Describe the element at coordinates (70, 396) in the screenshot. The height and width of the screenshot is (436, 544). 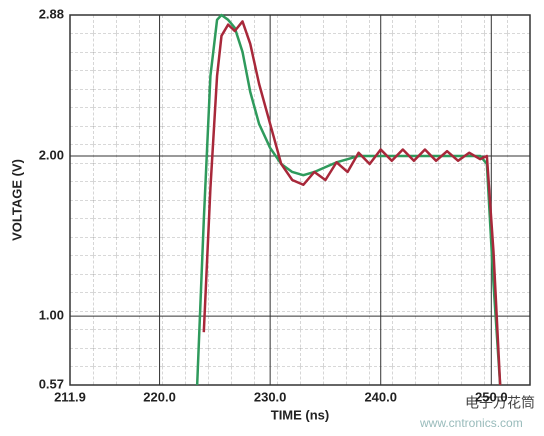
I see `x-tick-label: 211.9` at that location.